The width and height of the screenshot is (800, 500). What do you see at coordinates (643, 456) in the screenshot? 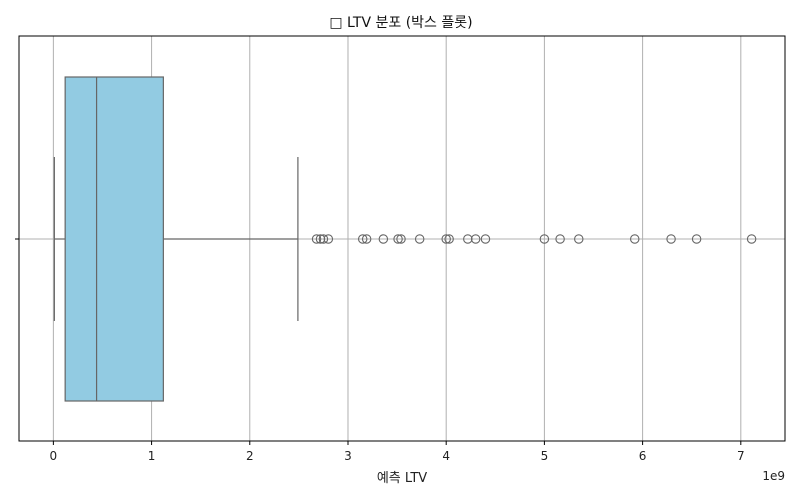
I see `x-tick-label: 6` at bounding box center [643, 456].